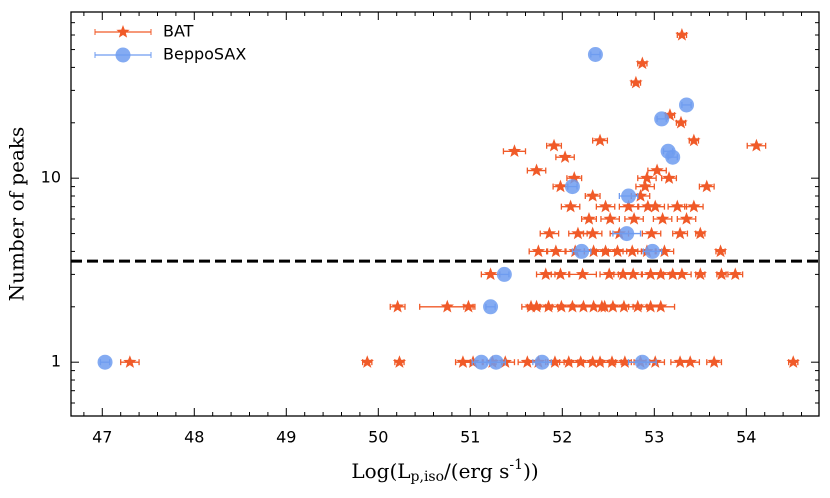 The height and width of the screenshot is (498, 830). What do you see at coordinates (516, 465) in the screenshot?
I see `x-label-sup: -1` at bounding box center [516, 465].